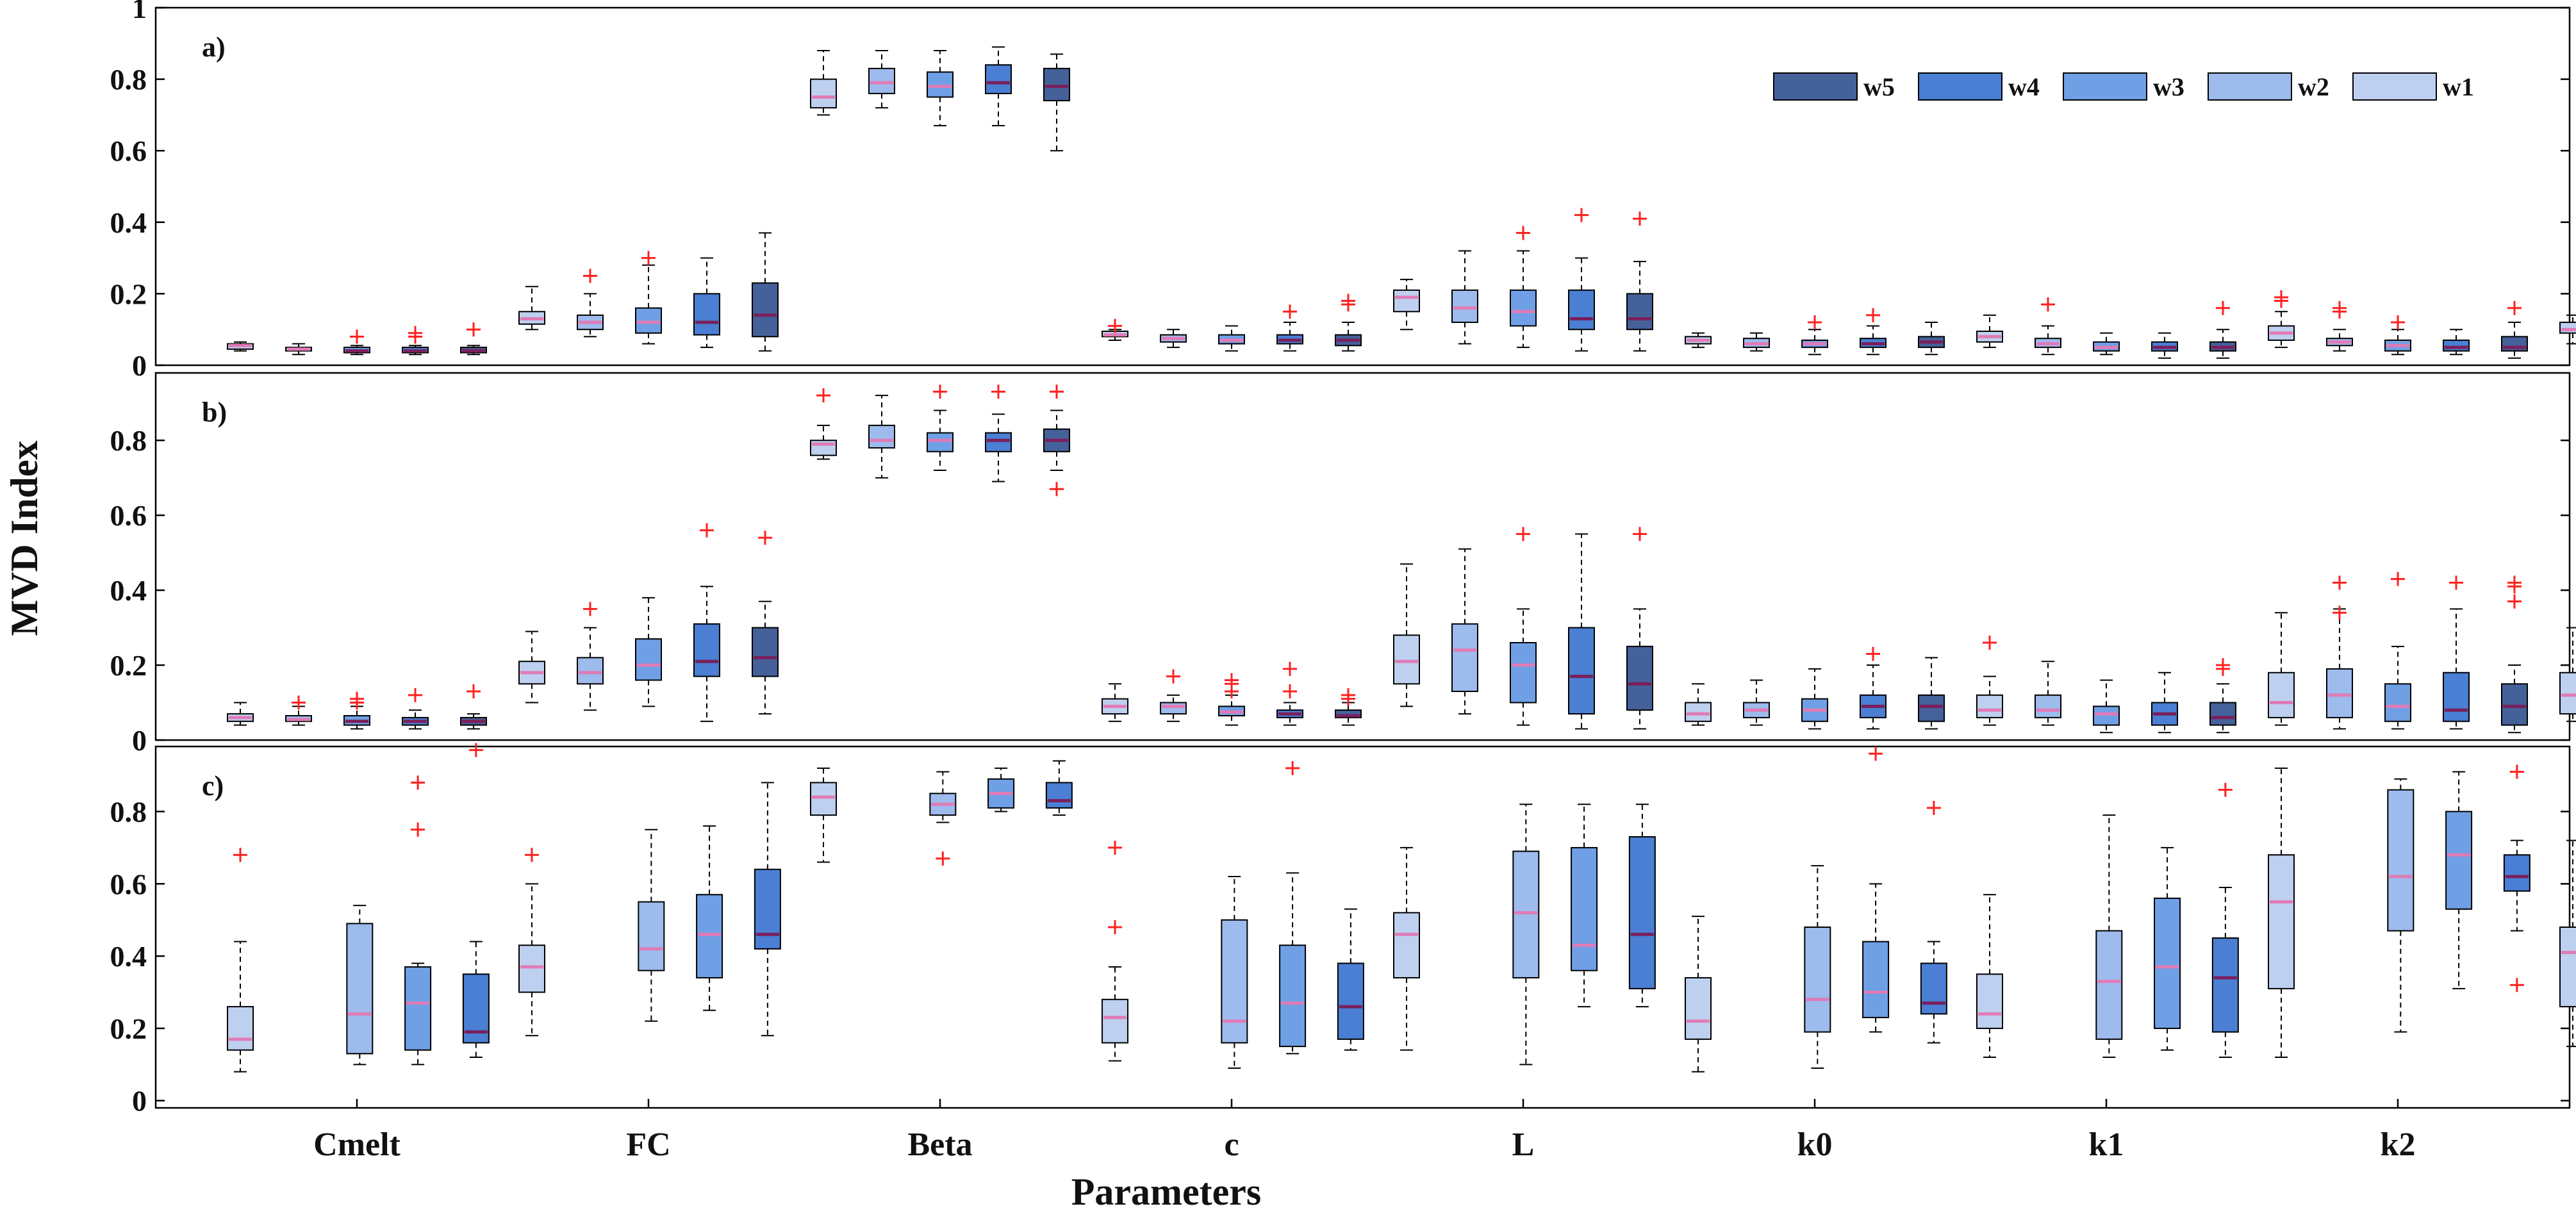 This screenshot has height=1220, width=2576. Describe the element at coordinates (1350, 979) in the screenshot. I see `box-w4-c` at that location.